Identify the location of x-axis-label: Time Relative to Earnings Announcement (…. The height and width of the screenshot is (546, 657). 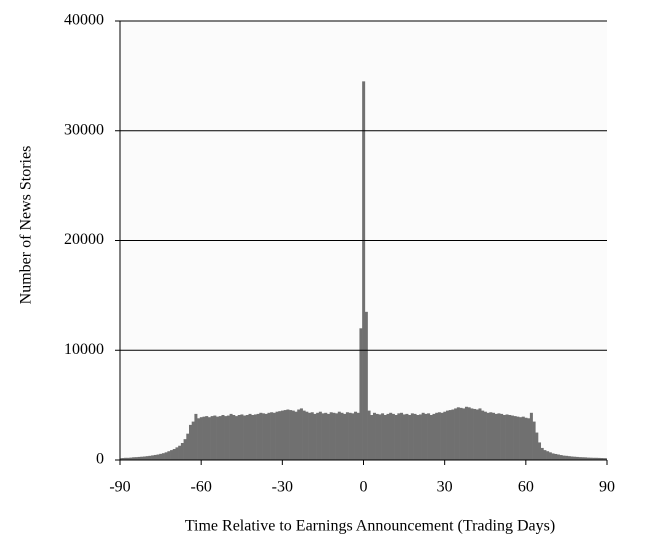
(370, 526).